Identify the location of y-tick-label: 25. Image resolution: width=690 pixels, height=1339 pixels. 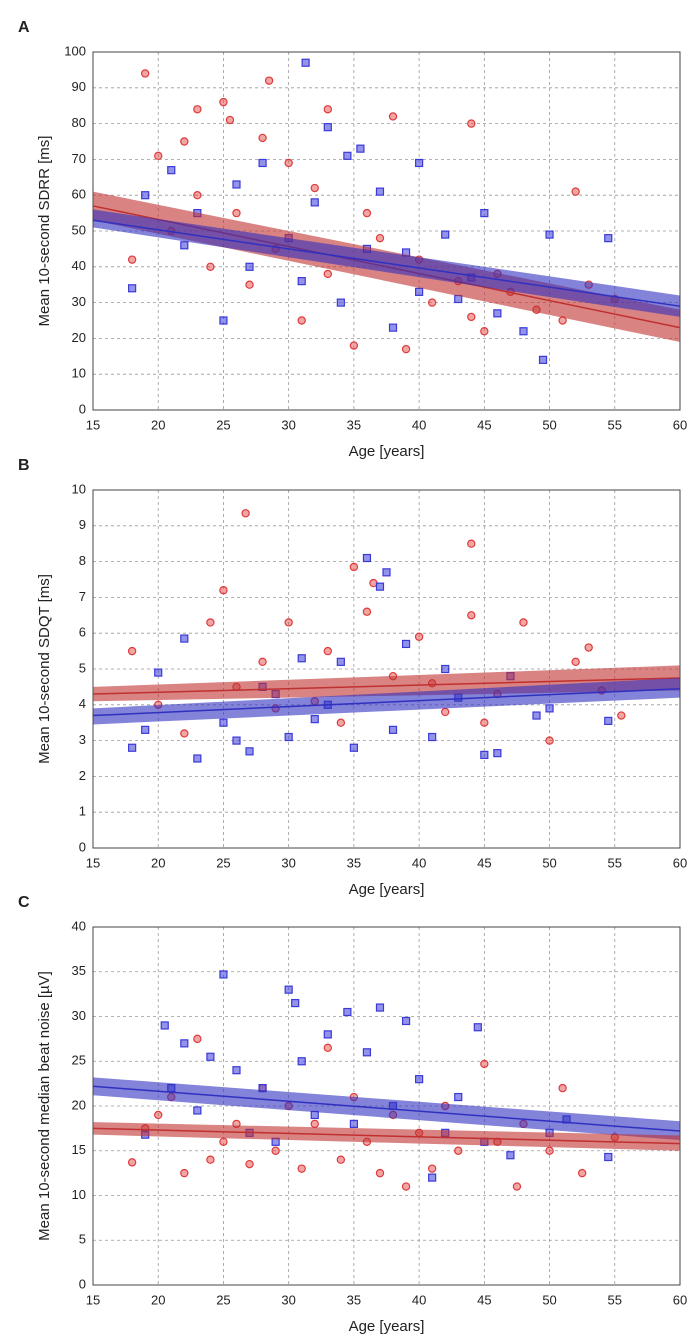
(79, 1060).